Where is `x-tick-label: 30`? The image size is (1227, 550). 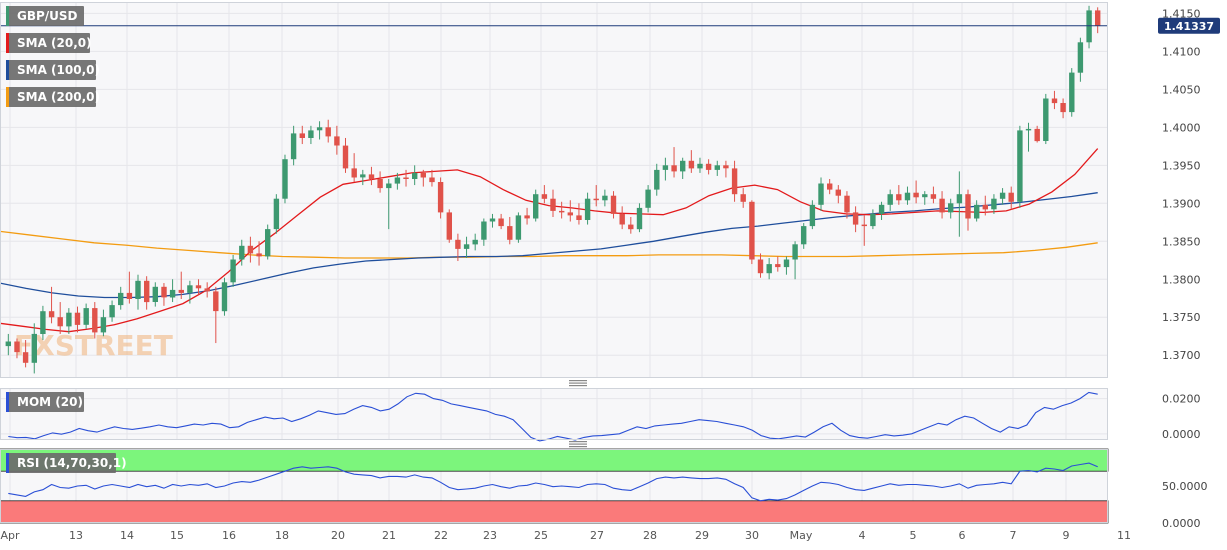
x-tick-label: 30 is located at coordinates (752, 535).